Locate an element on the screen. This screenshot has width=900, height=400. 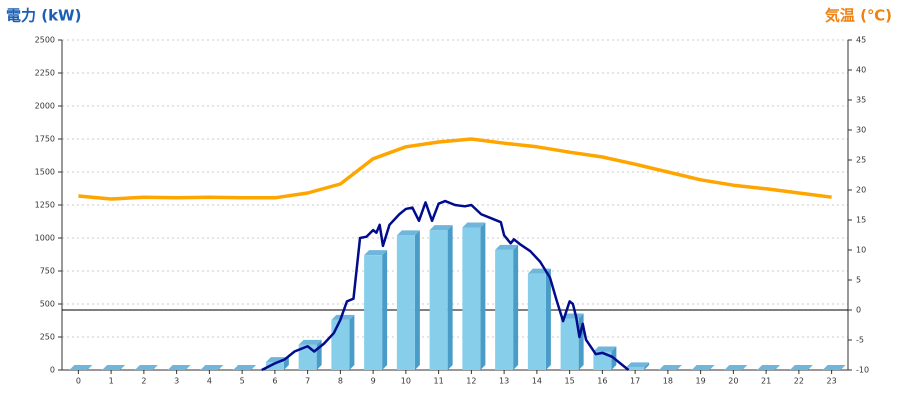
y-axis-title: 電力 (kW) is located at coordinates (43, 16).